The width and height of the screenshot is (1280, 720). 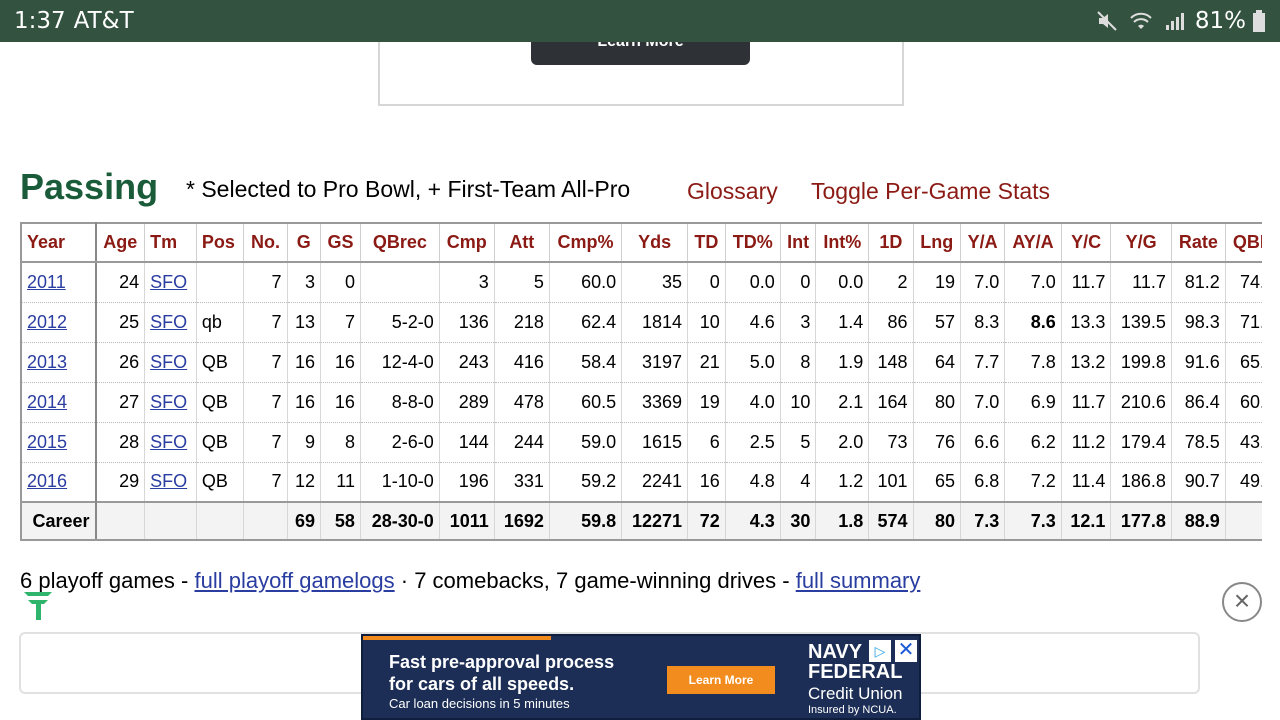 I want to click on table-cell: 1615, so click(x=654, y=442).